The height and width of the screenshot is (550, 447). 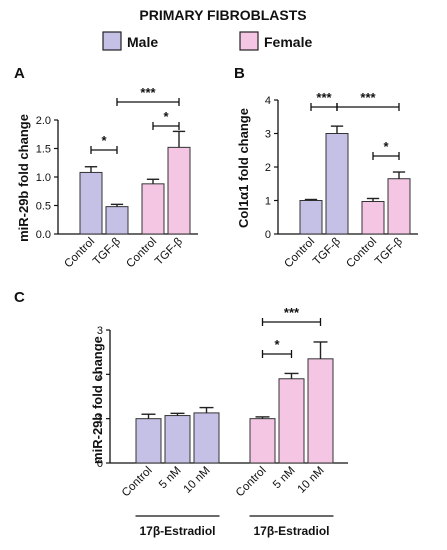 I want to click on panel-a-letter: A, so click(x=19, y=73).